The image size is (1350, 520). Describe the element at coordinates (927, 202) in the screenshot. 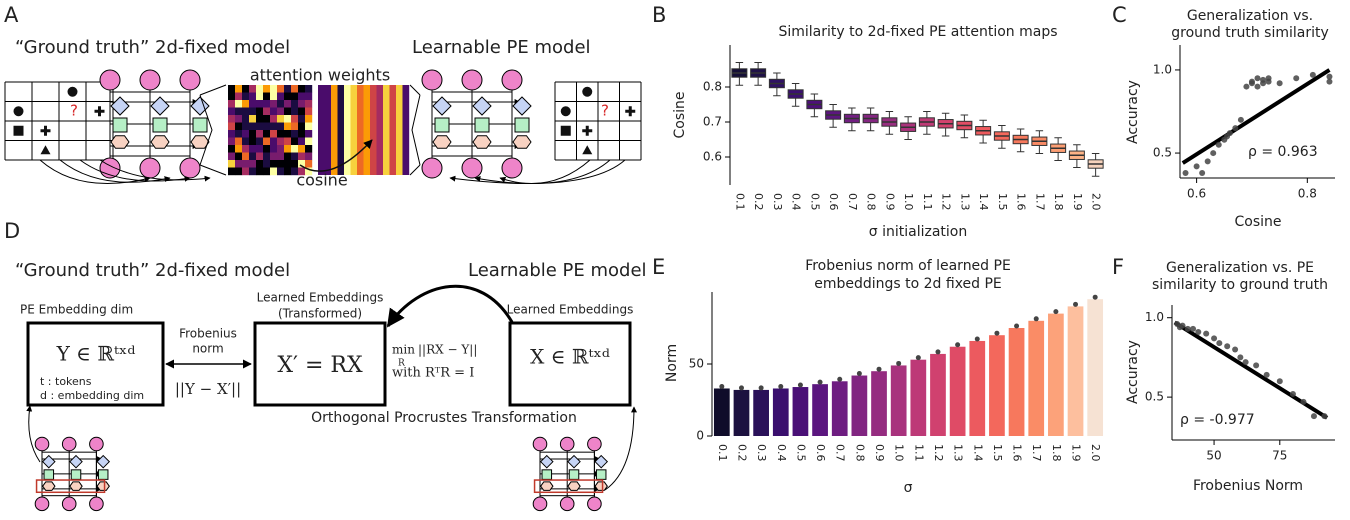

I see `x-tick-label: 1.1` at that location.